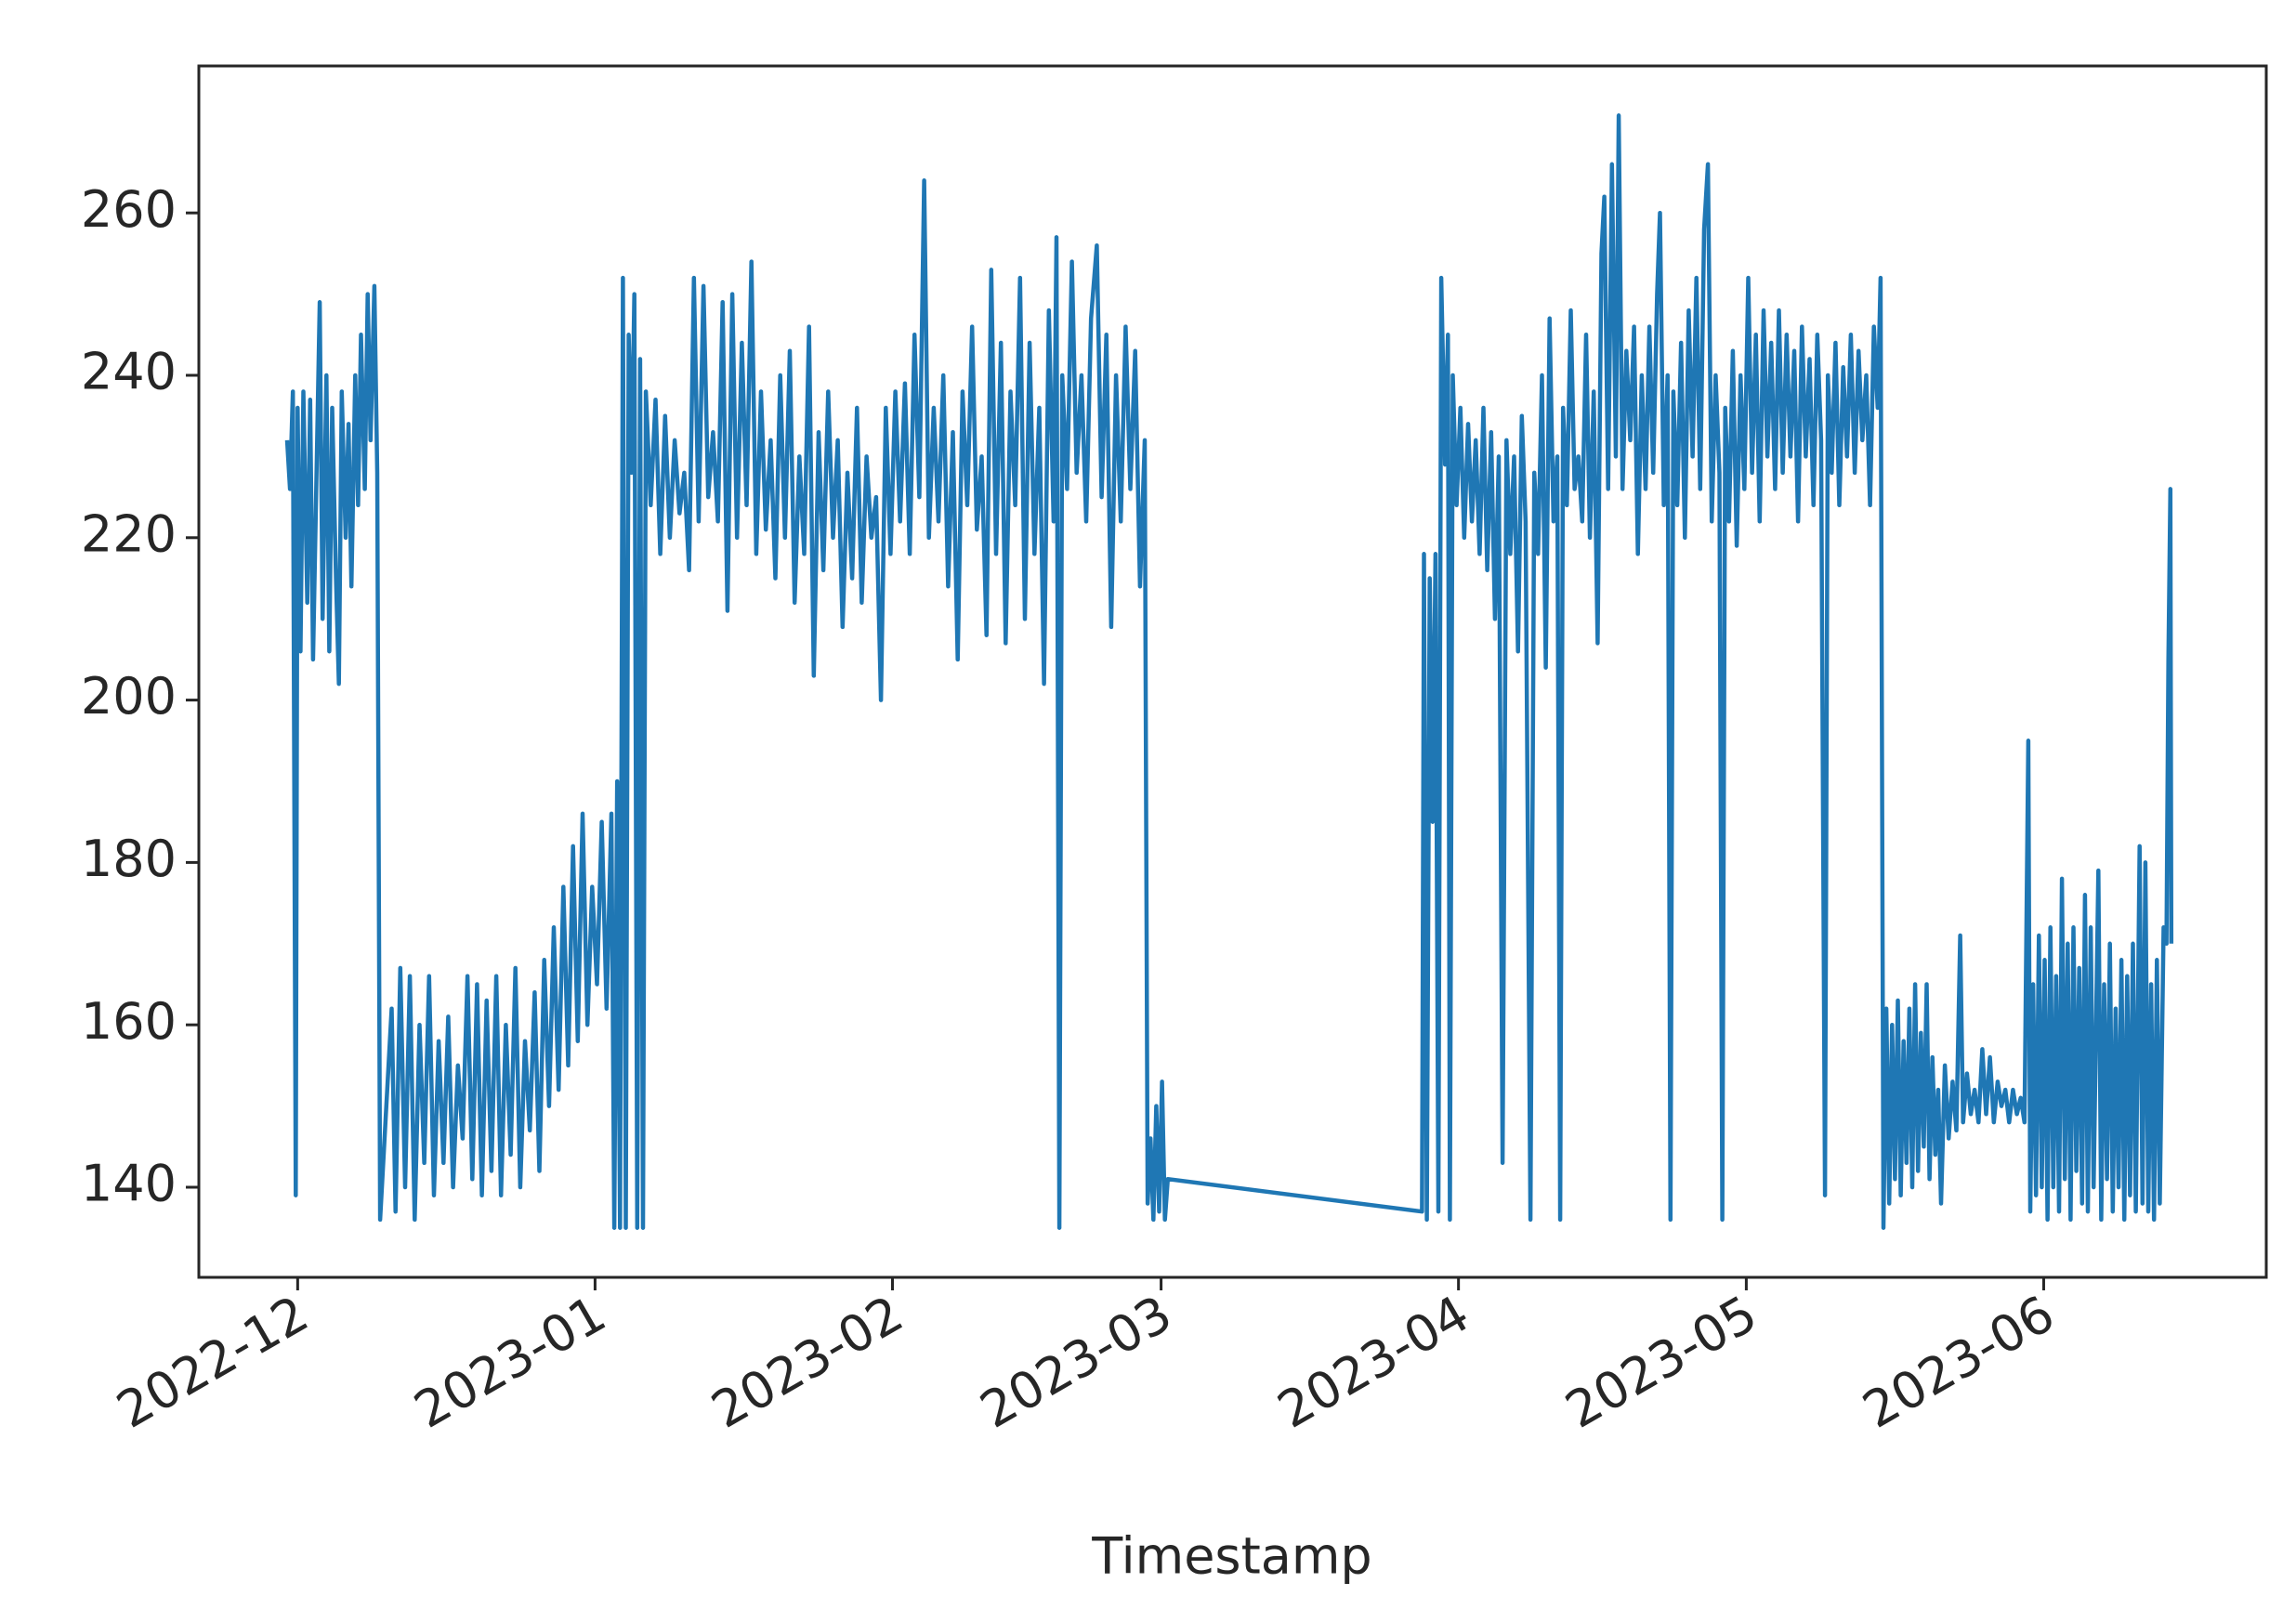 Image resolution: width=2296 pixels, height=1622 pixels. Describe the element at coordinates (509, 1361) in the screenshot. I see `x-tick-label: 2023-01` at that location.